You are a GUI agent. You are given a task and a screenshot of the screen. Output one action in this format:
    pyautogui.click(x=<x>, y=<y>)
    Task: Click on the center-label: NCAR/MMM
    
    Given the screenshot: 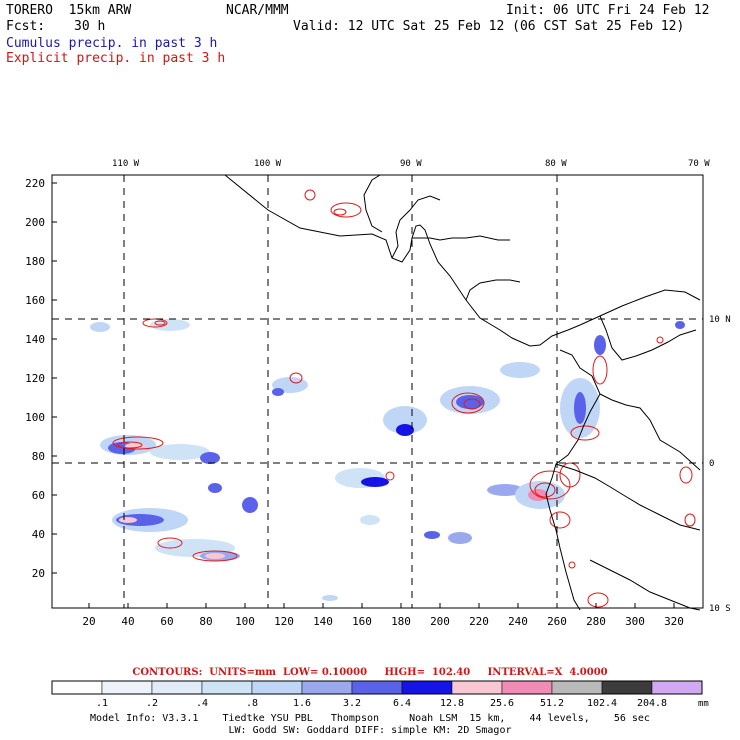 What is the action you would take?
    pyautogui.click(x=257, y=10)
    